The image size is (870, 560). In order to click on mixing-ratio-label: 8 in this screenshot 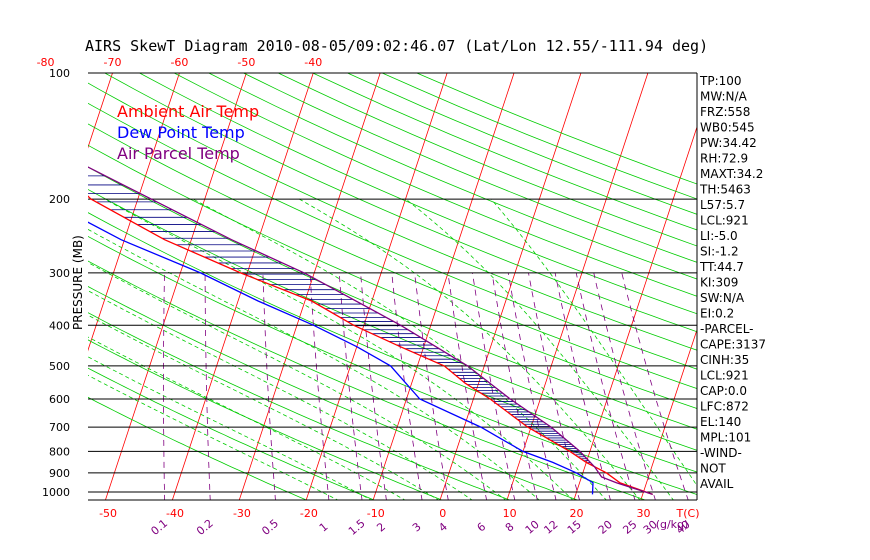, I will do `click(510, 527)`.